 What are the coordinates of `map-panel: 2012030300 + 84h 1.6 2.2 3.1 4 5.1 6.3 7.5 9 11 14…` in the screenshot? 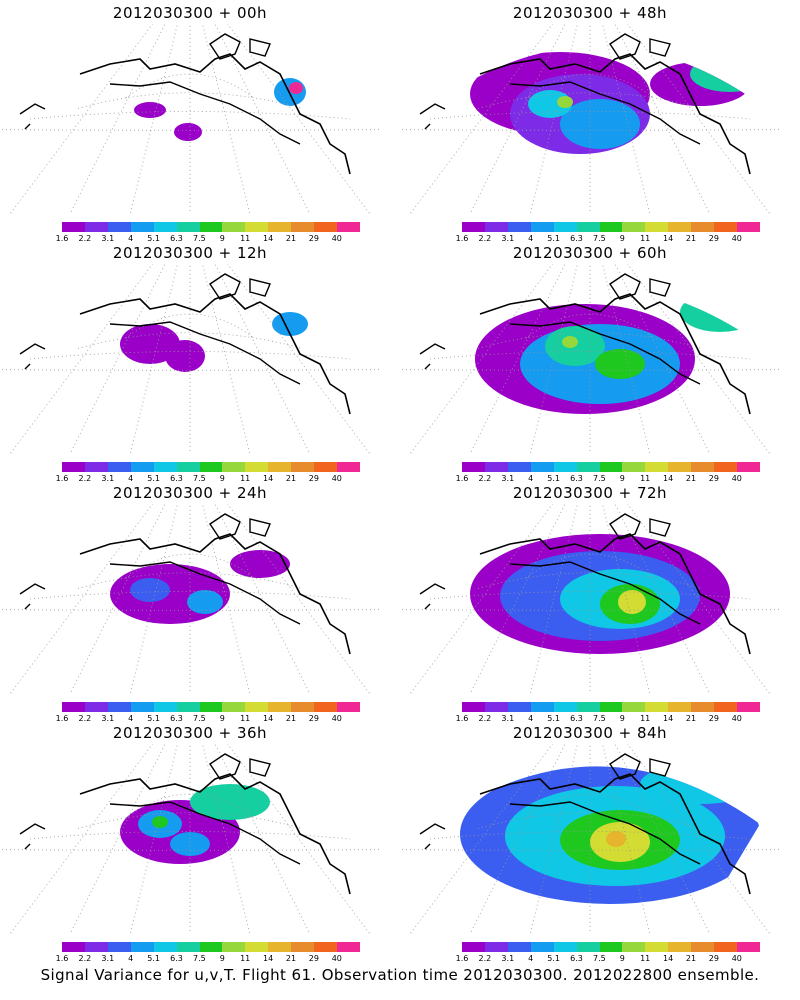 It's located at (590, 841).